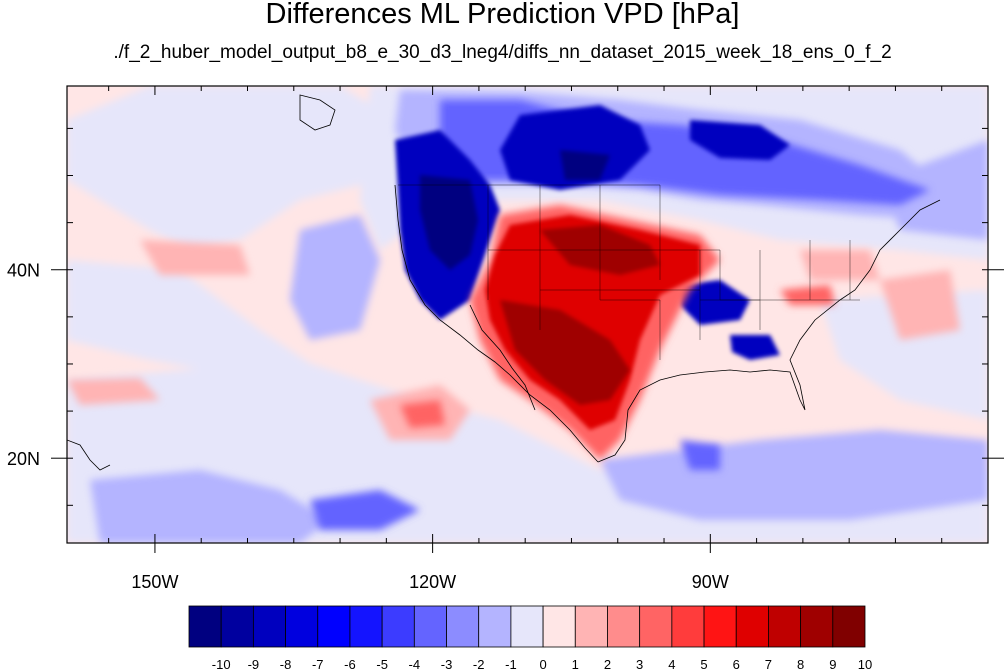 Image resolution: width=1005 pixels, height=672 pixels. I want to click on colorbar-label: -1, so click(511, 664).